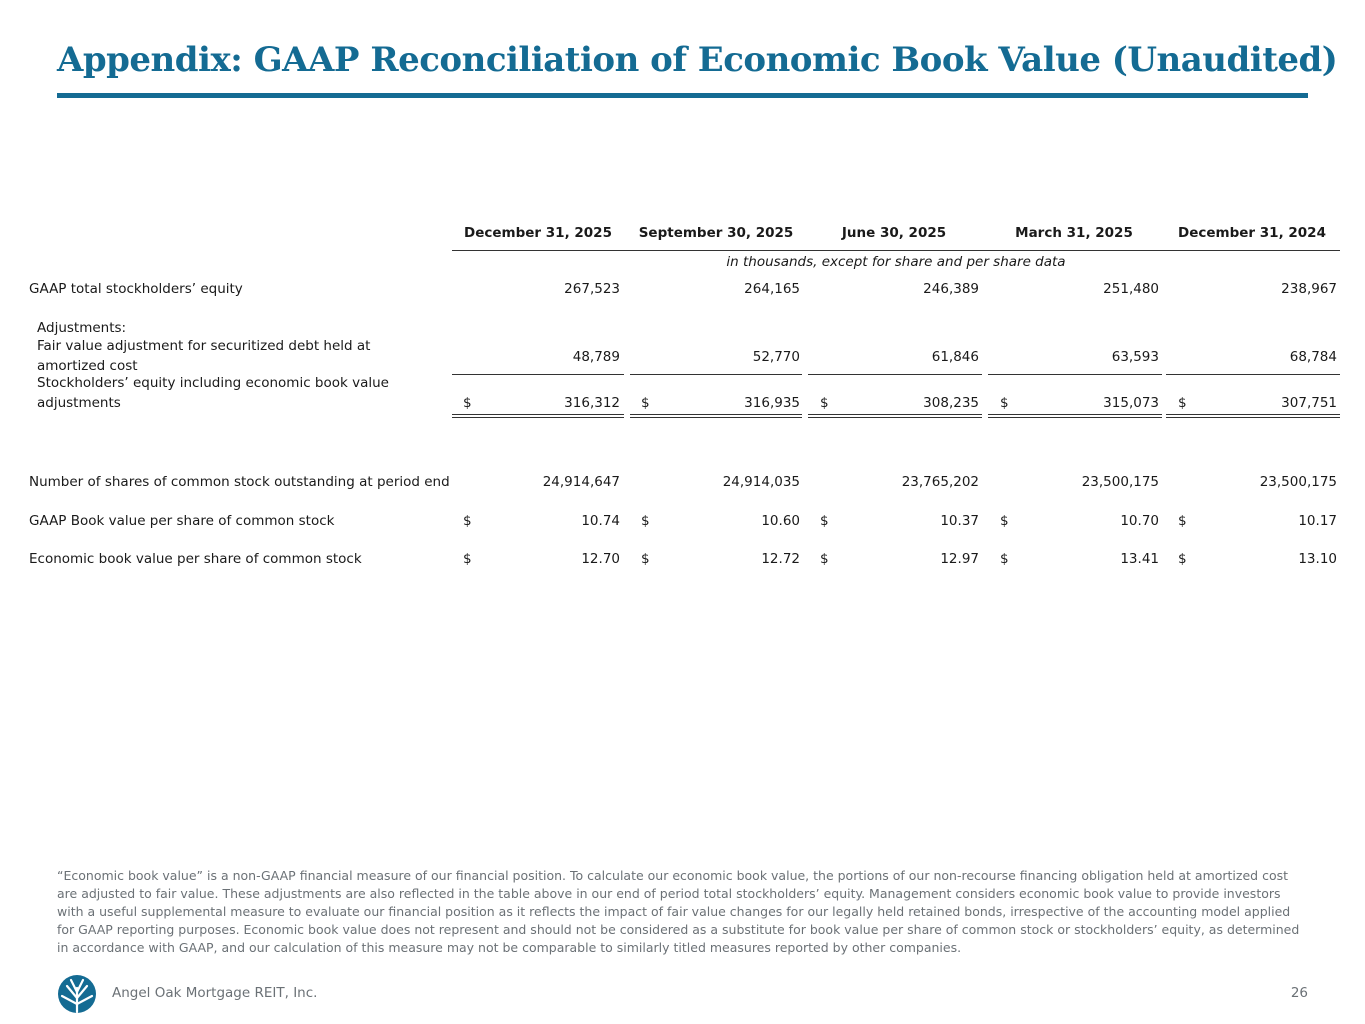  I want to click on gaap-equity-dec-2025: 267,523, so click(592, 289).